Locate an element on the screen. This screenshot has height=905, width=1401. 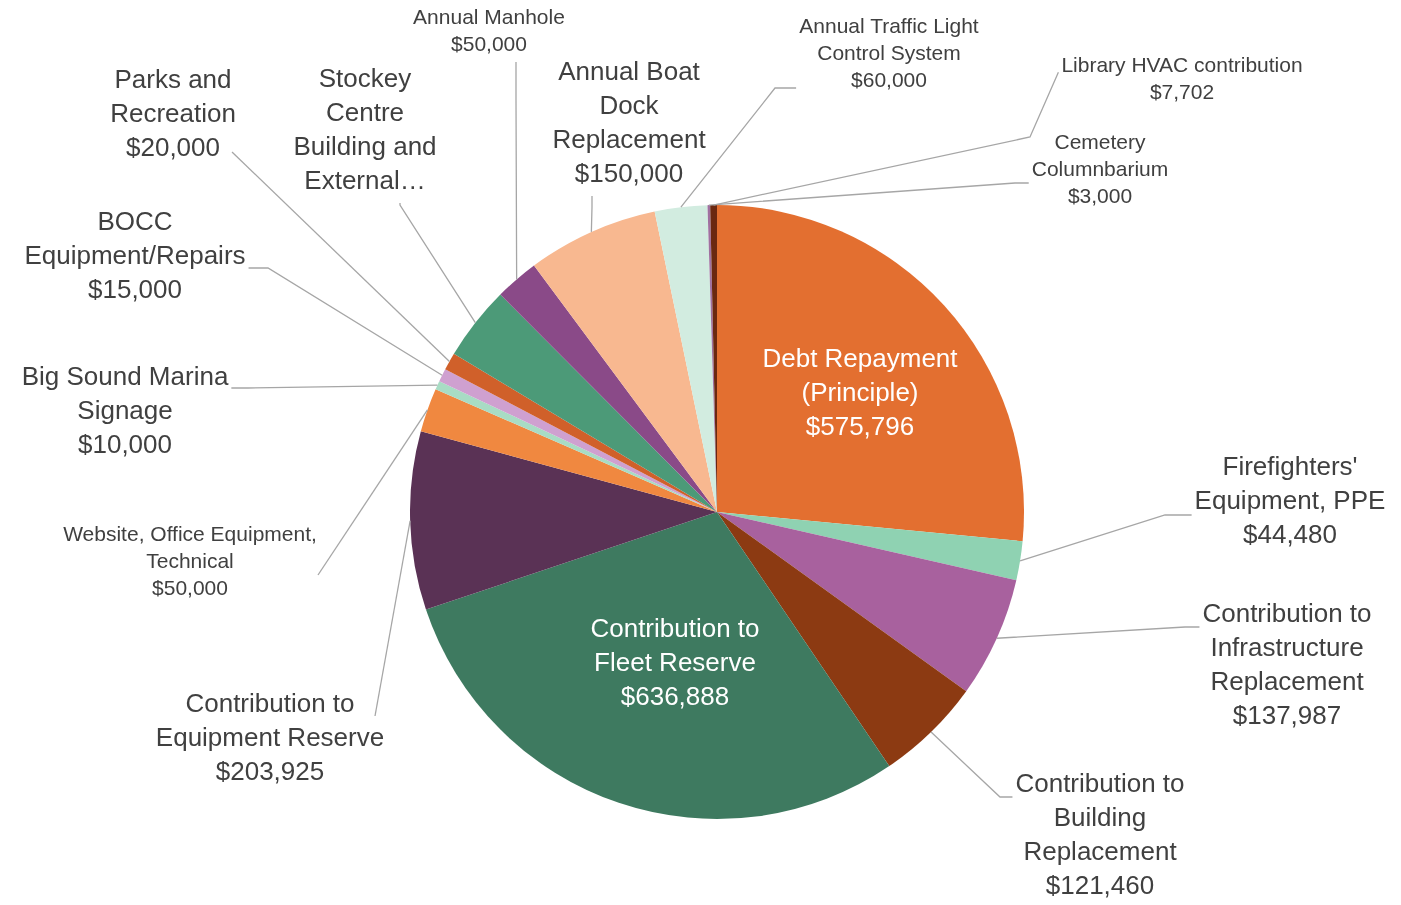
slice-label: Library HVAC contribution is located at coordinates (1182, 65).